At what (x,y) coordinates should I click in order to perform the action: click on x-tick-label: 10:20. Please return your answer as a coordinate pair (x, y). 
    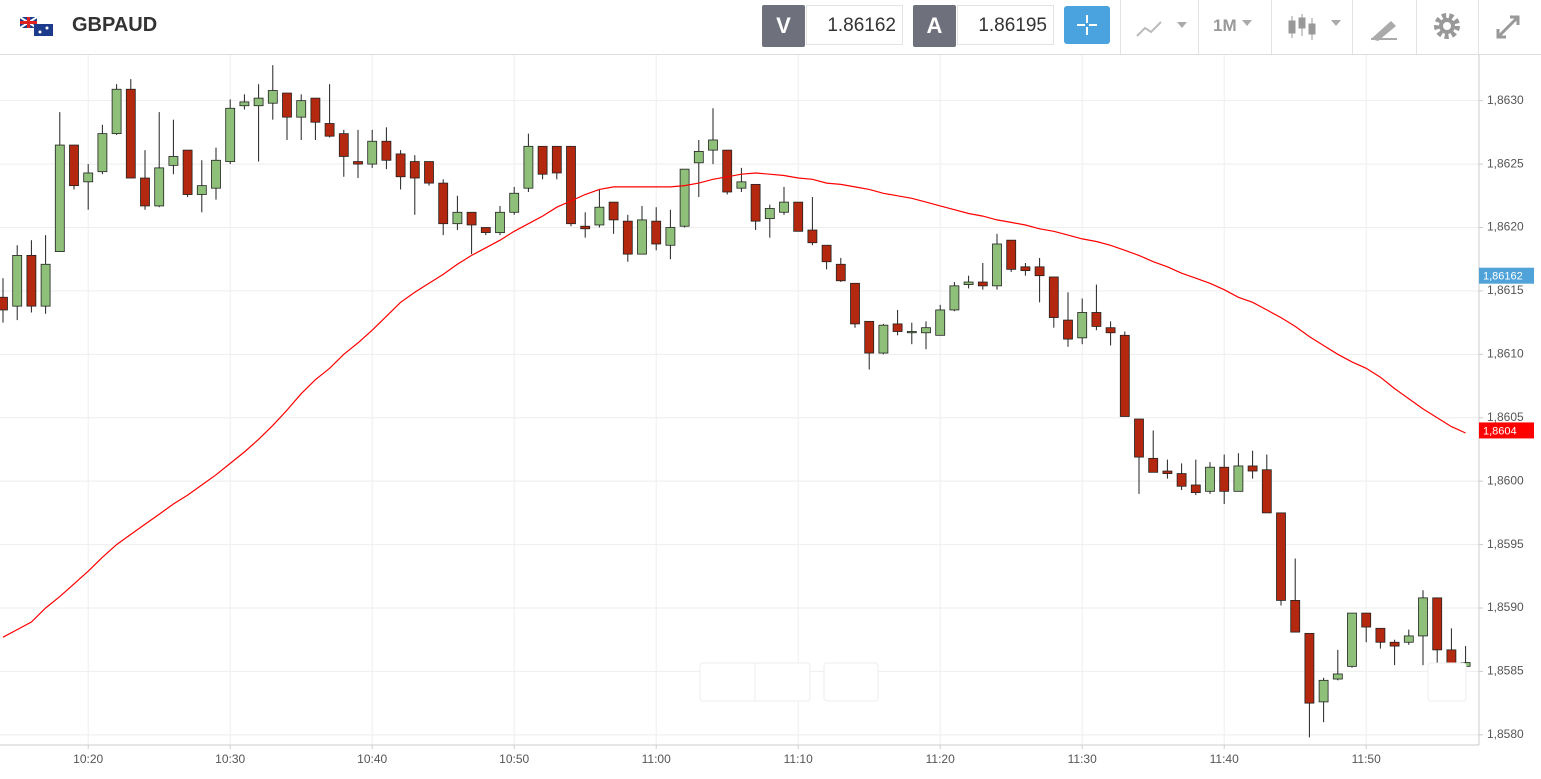
    Looking at the image, I should click on (88, 759).